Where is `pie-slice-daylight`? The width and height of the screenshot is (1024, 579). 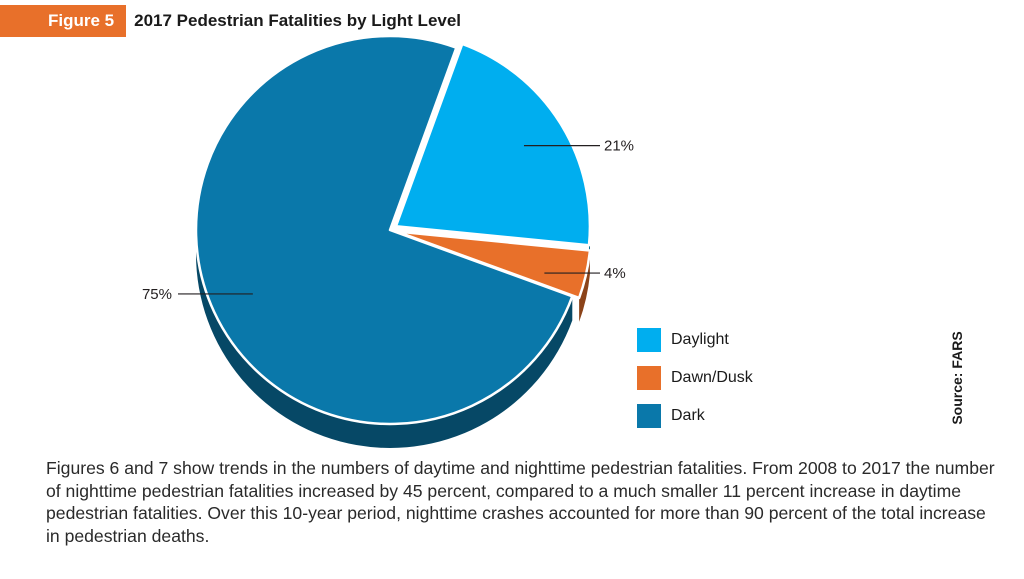 pie-slice-daylight is located at coordinates (493, 144).